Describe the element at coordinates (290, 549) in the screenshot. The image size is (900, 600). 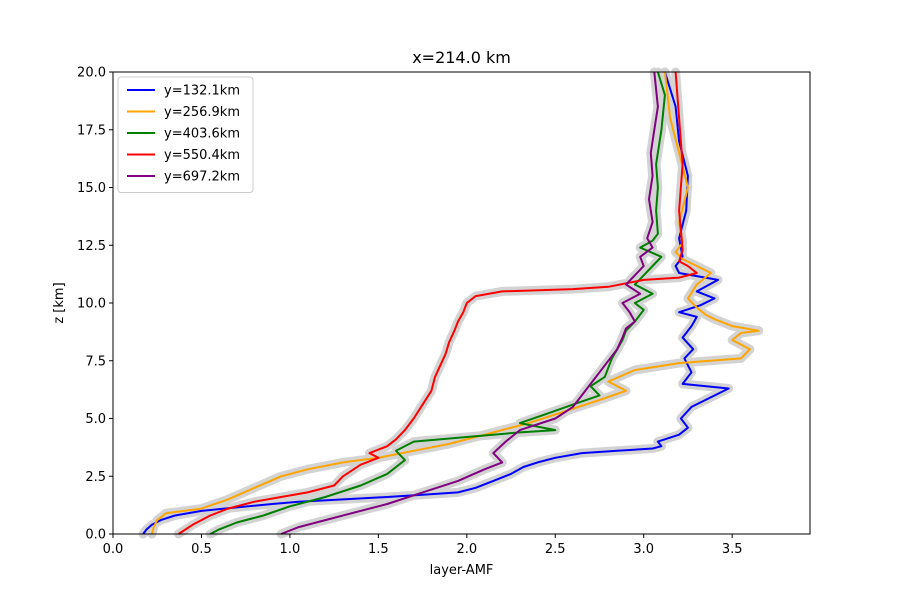
I see `x-tick-label: 1.0` at that location.